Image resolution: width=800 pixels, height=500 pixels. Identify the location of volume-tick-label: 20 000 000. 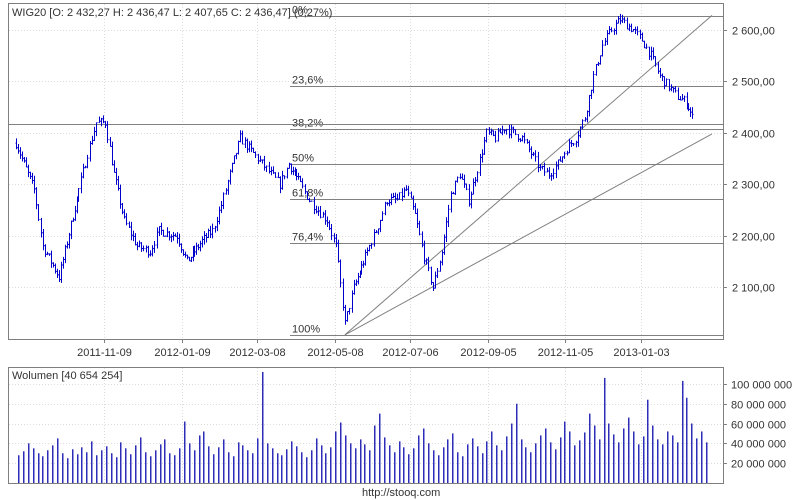
(758, 465).